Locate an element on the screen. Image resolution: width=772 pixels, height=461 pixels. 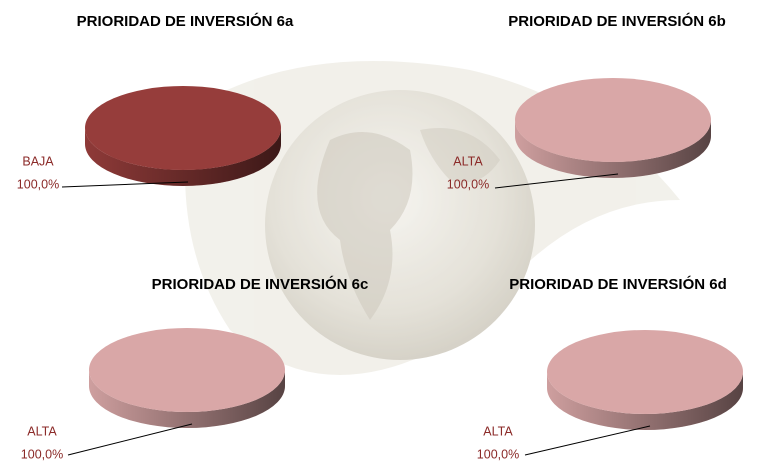
chart-title: PRIORIDAD DE INVERSIÓN 6c is located at coordinates (260, 284).